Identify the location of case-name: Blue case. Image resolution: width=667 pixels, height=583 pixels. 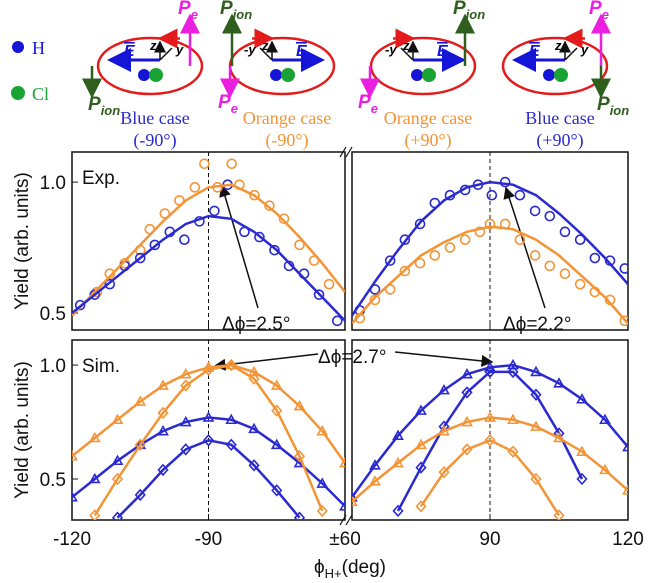
(559, 118).